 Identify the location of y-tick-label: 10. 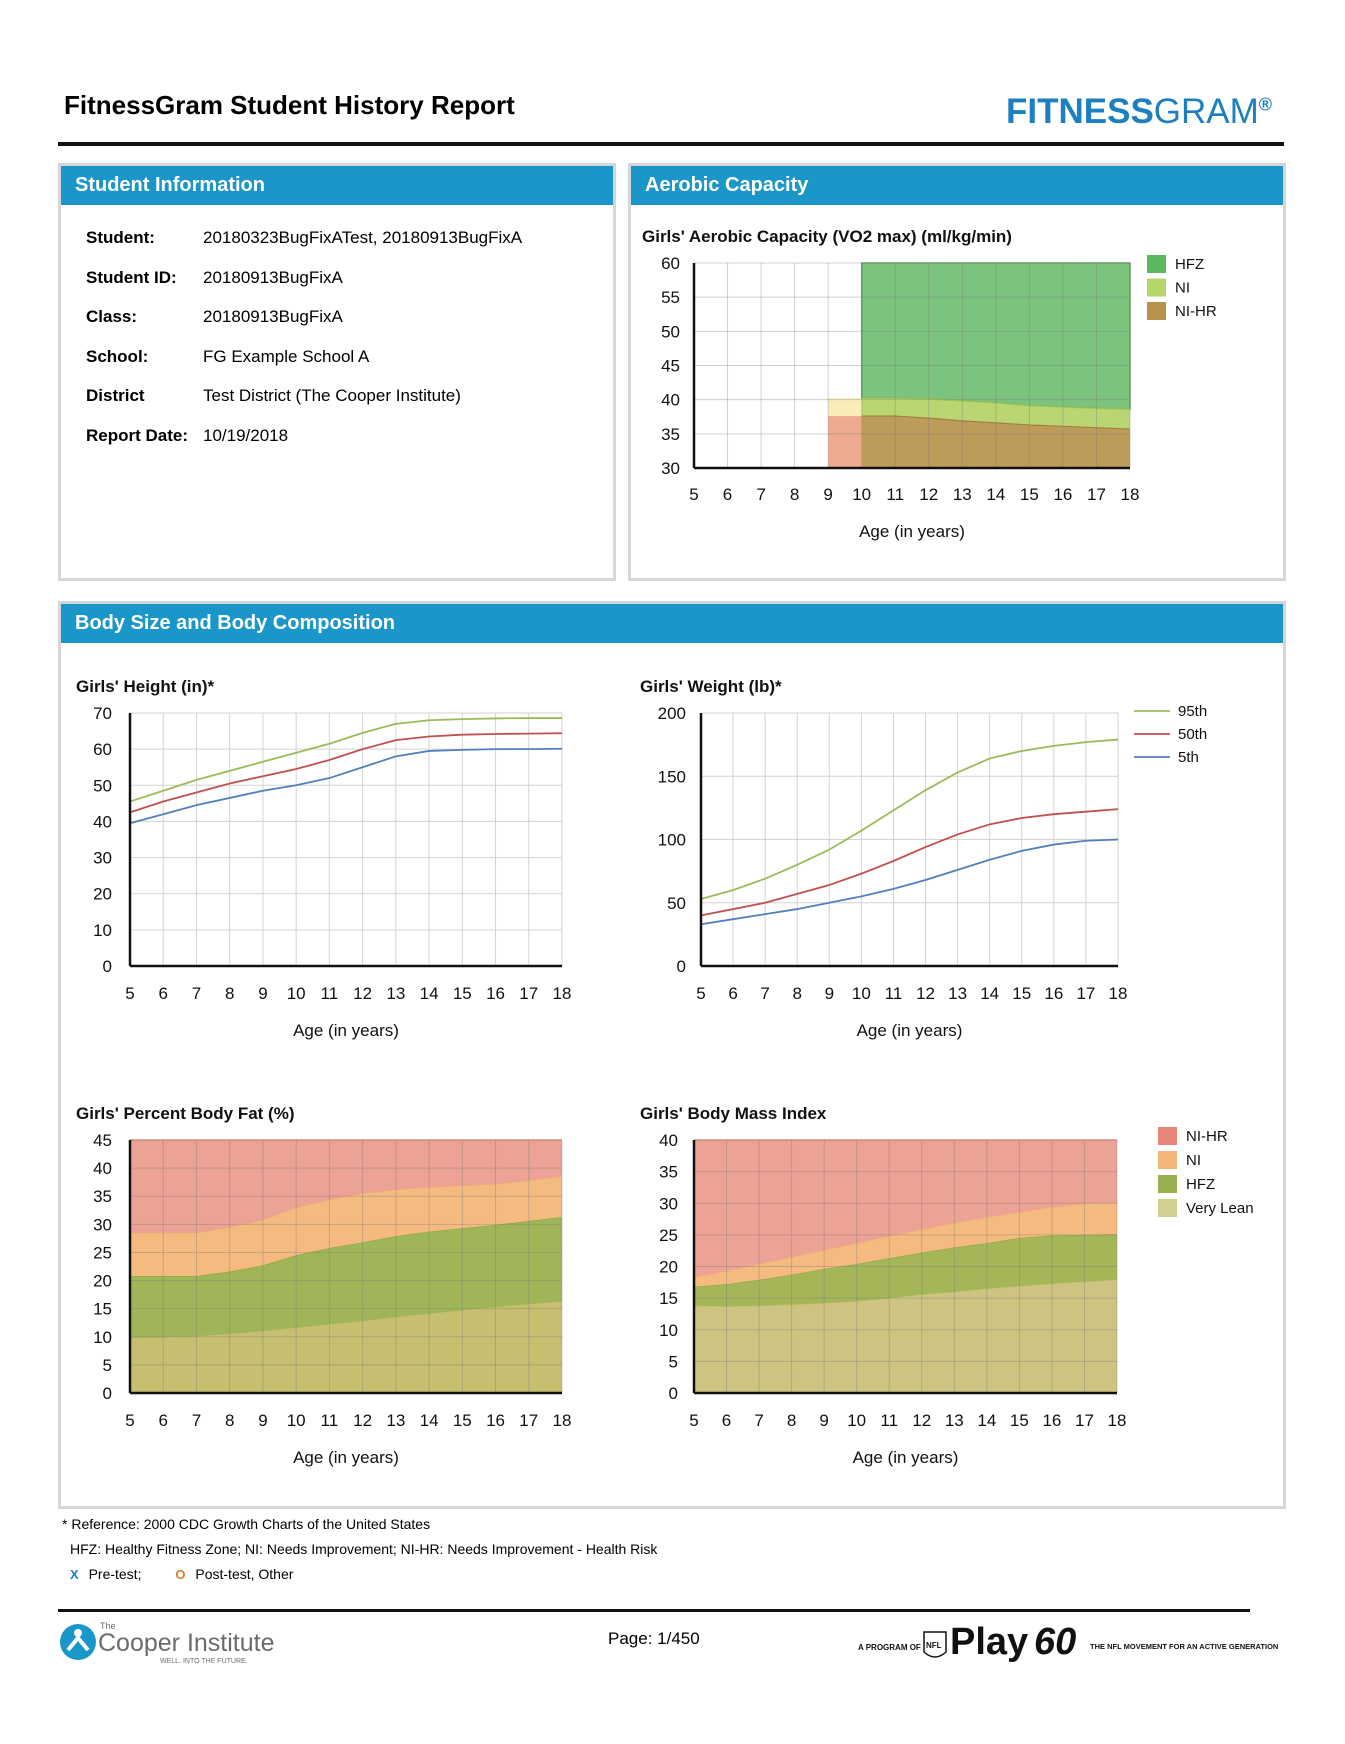
(102, 930).